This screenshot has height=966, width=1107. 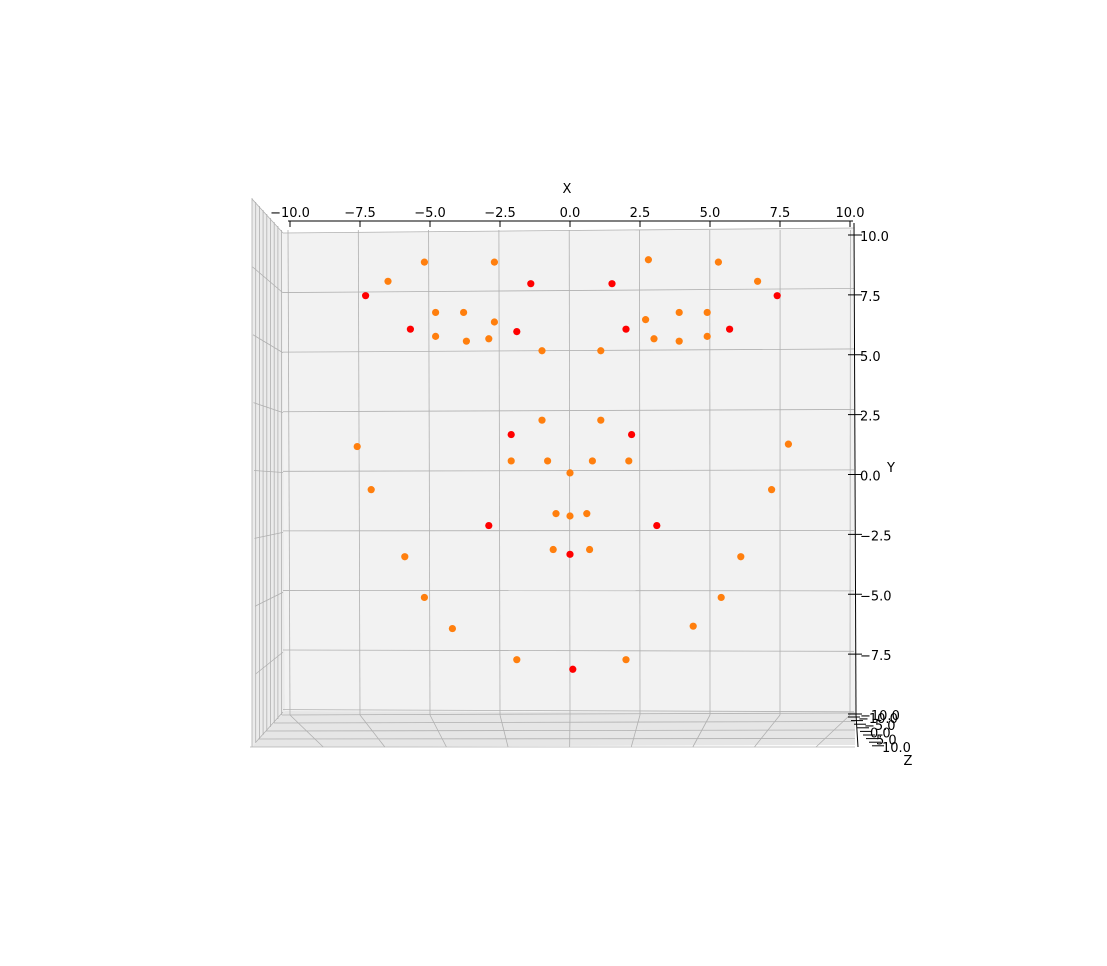 What do you see at coordinates (870, 297) in the screenshot?
I see `y-tick-label: 7.5` at bounding box center [870, 297].